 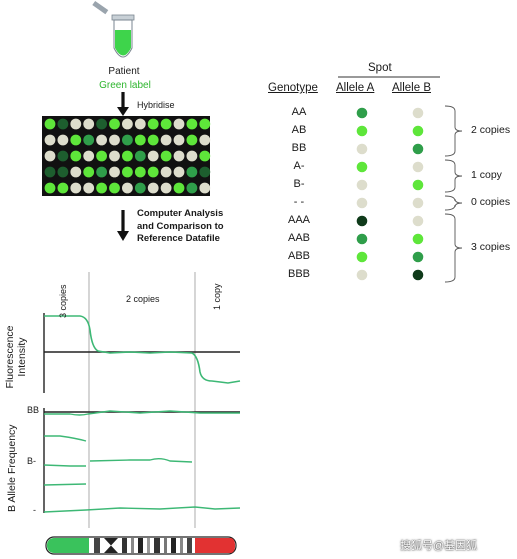 What do you see at coordinates (298, 256) in the screenshot?
I see `genotype-abb: ABB` at bounding box center [298, 256].